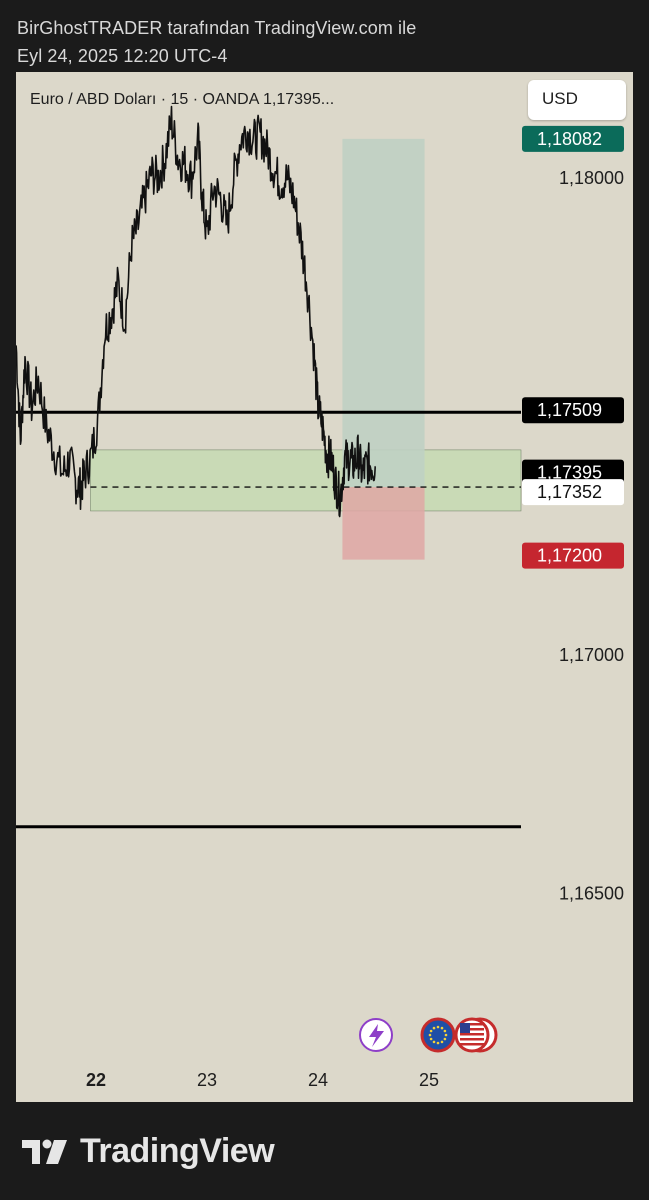  I want to click on tradingview-footer: TradingView, so click(147, 1151).